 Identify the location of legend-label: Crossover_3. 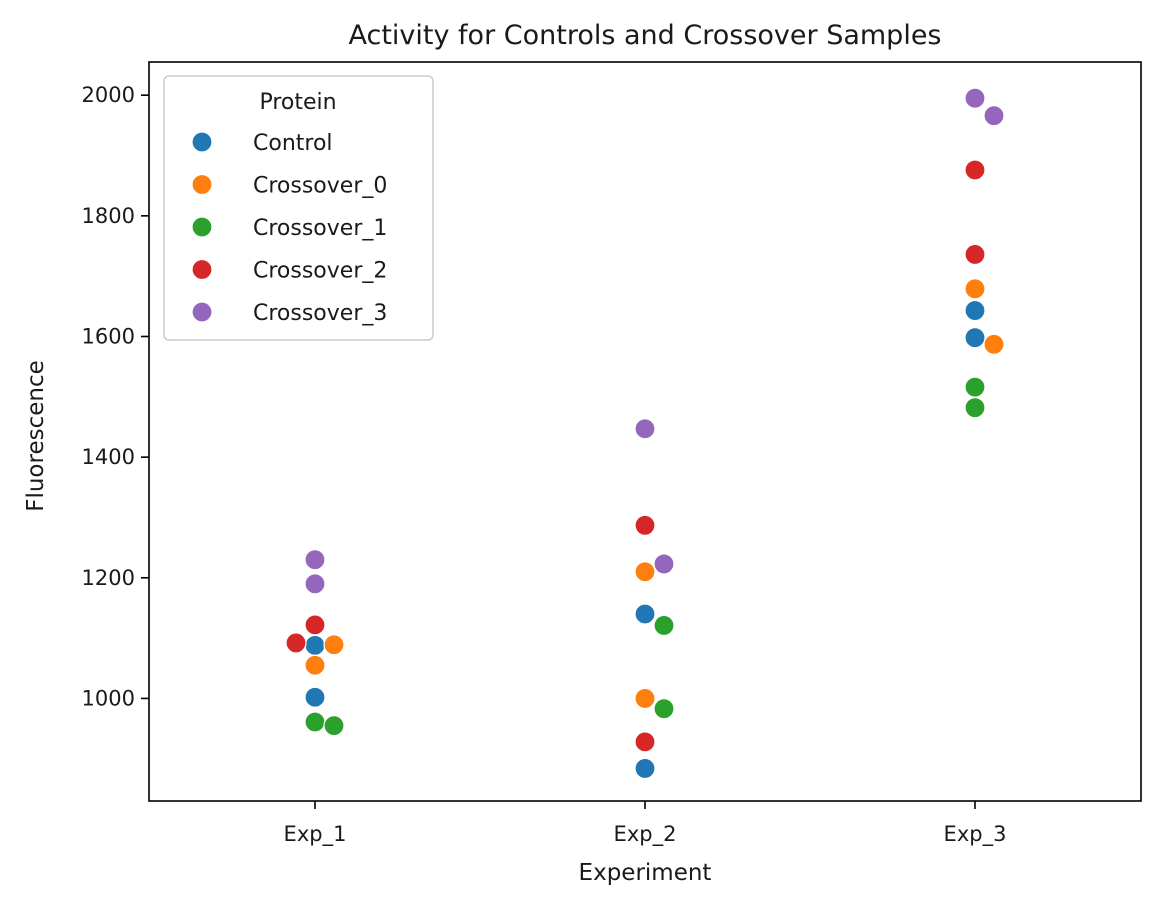
(320, 313).